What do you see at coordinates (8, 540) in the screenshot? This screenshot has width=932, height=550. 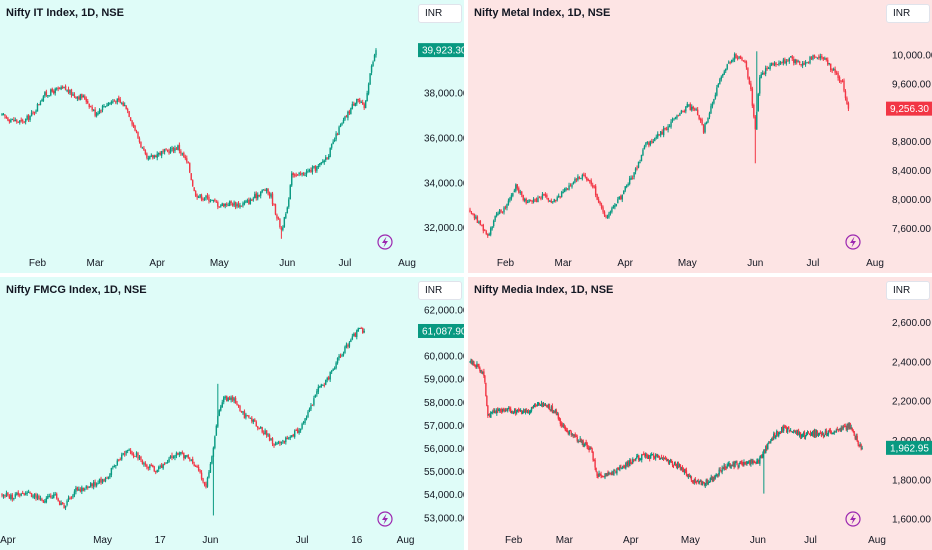 I see `x-tick-label: Apr` at bounding box center [8, 540].